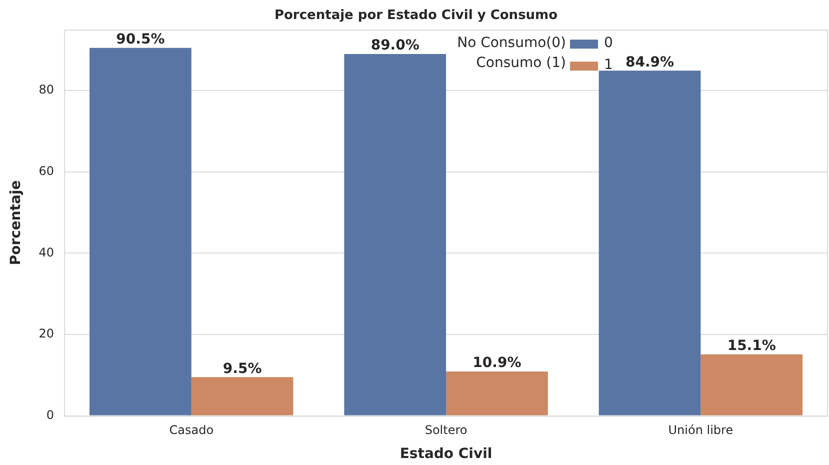  What do you see at coordinates (497, 363) in the screenshot?
I see `data-label: 10.9%` at bounding box center [497, 363].